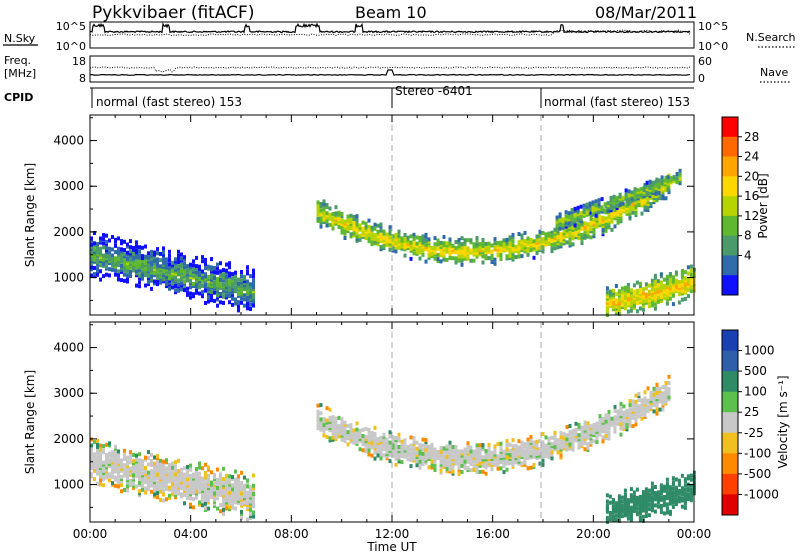  Describe the element at coordinates (730, 464) in the screenshot. I see `colorbar-cell` at that location.